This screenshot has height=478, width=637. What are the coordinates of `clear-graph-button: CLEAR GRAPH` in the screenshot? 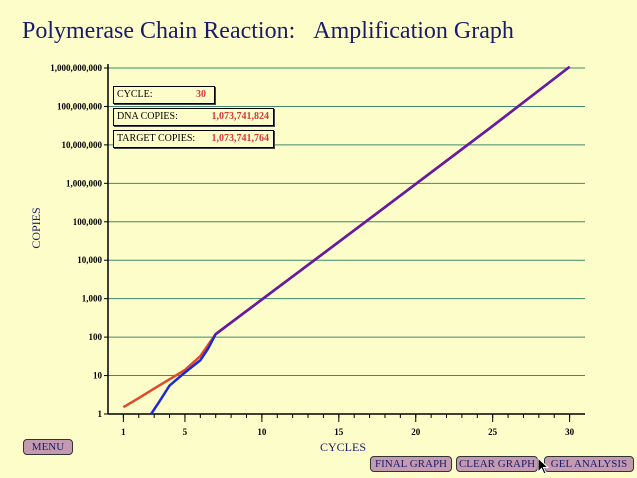 It's located at (497, 464).